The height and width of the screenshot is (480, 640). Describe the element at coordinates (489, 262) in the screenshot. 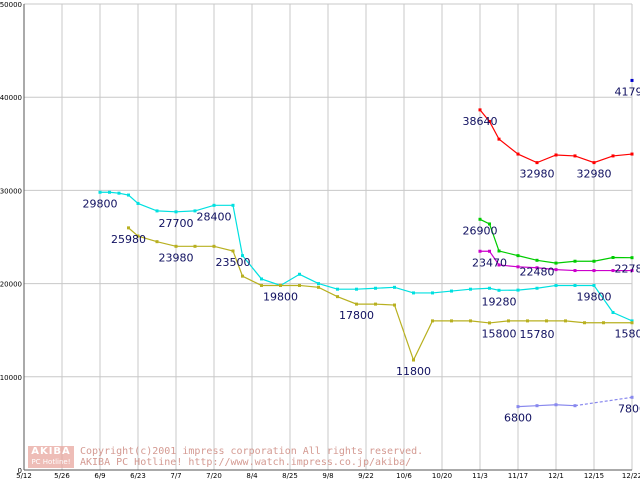

I see `data-label: 23470` at that location.